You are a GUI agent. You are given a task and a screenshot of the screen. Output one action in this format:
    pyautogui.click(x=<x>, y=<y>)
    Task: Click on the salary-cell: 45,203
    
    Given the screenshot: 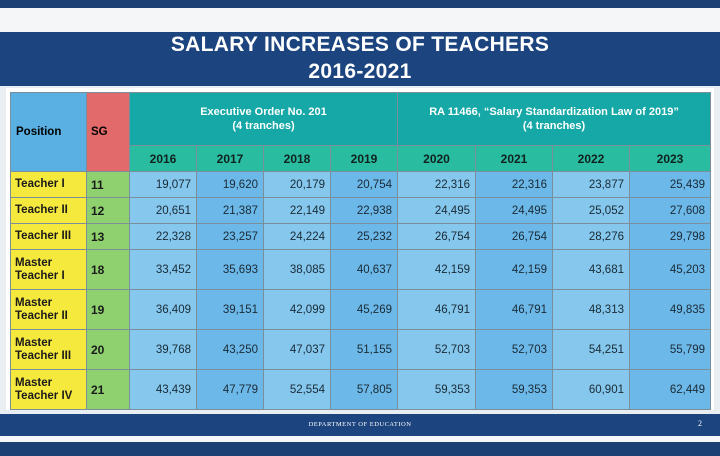 What is the action you would take?
    pyautogui.click(x=670, y=269)
    